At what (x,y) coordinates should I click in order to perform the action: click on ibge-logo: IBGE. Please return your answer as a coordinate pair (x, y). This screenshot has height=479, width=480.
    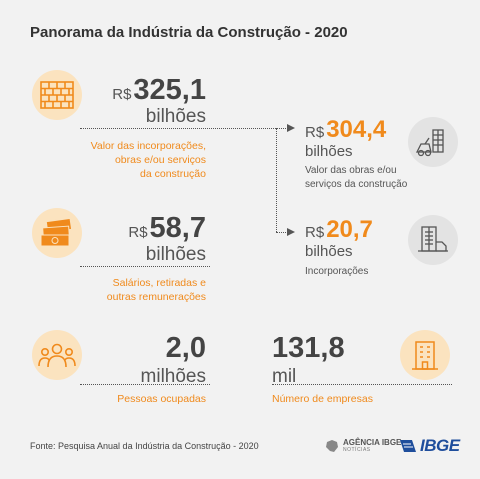
    Looking at the image, I should click on (429, 446).